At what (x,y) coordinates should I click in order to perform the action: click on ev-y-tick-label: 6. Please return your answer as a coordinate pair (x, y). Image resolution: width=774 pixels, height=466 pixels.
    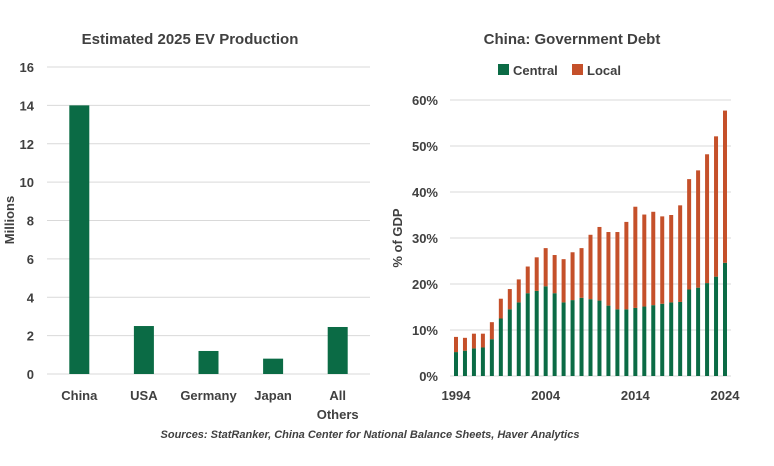
    Looking at the image, I should click on (30, 259).